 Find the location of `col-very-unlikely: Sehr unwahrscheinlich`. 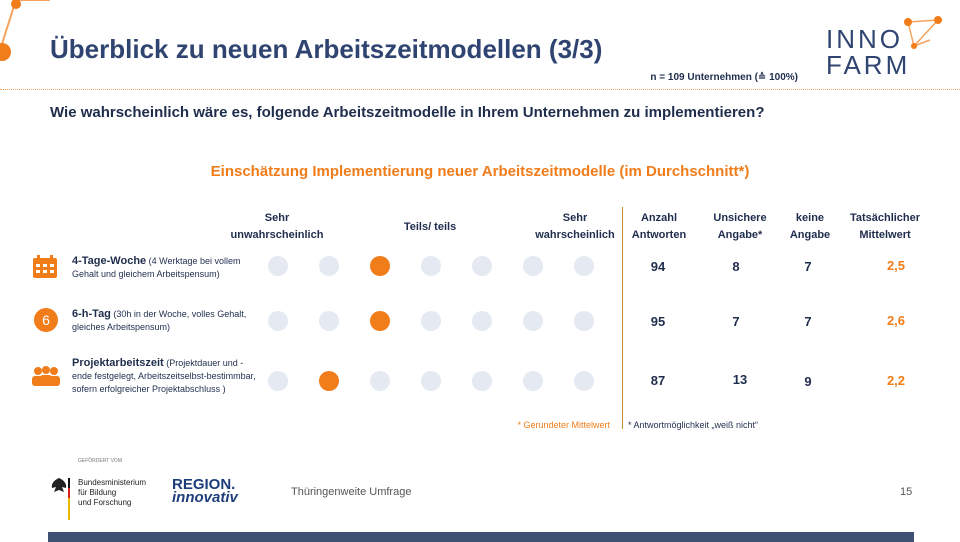

col-very-unlikely: Sehr unwahrscheinlich is located at coordinates (277, 227).